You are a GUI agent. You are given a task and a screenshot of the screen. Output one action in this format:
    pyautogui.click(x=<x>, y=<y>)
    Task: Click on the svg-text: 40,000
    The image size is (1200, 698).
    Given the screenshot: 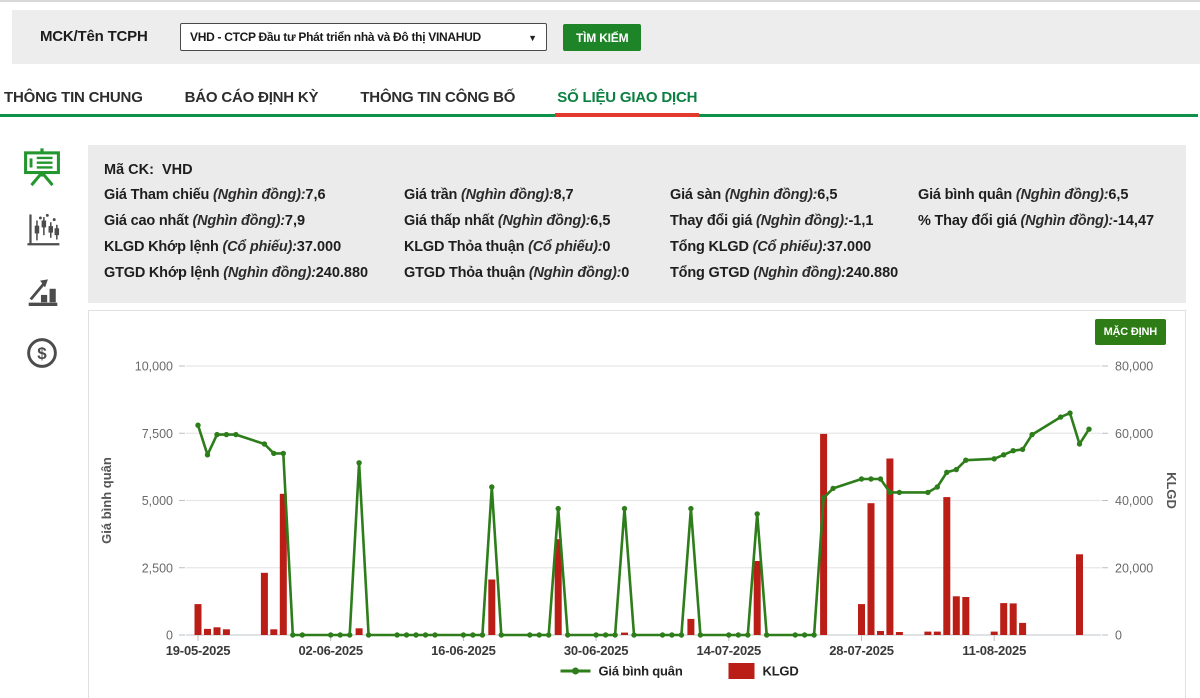 What is the action you would take?
    pyautogui.click(x=1134, y=501)
    